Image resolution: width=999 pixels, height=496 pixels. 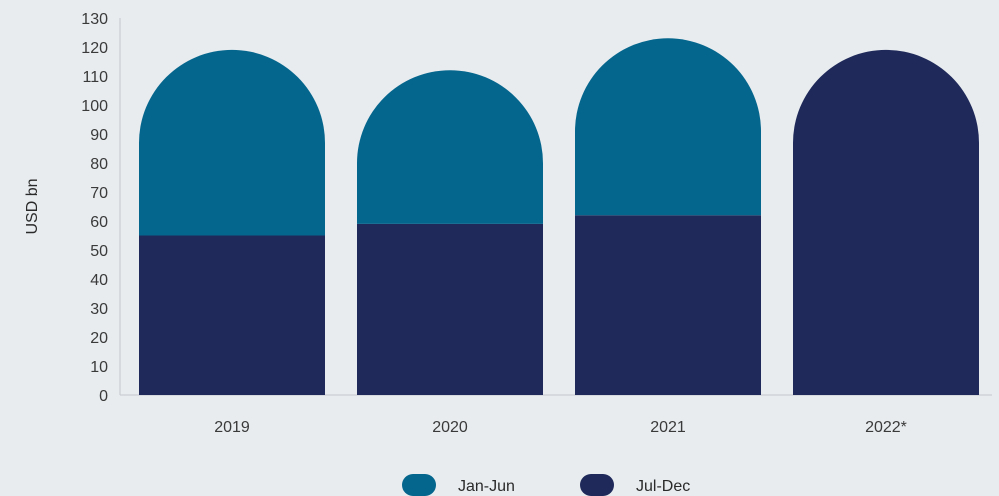 What do you see at coordinates (94, 106) in the screenshot?
I see `y-tick-label: 100` at bounding box center [94, 106].